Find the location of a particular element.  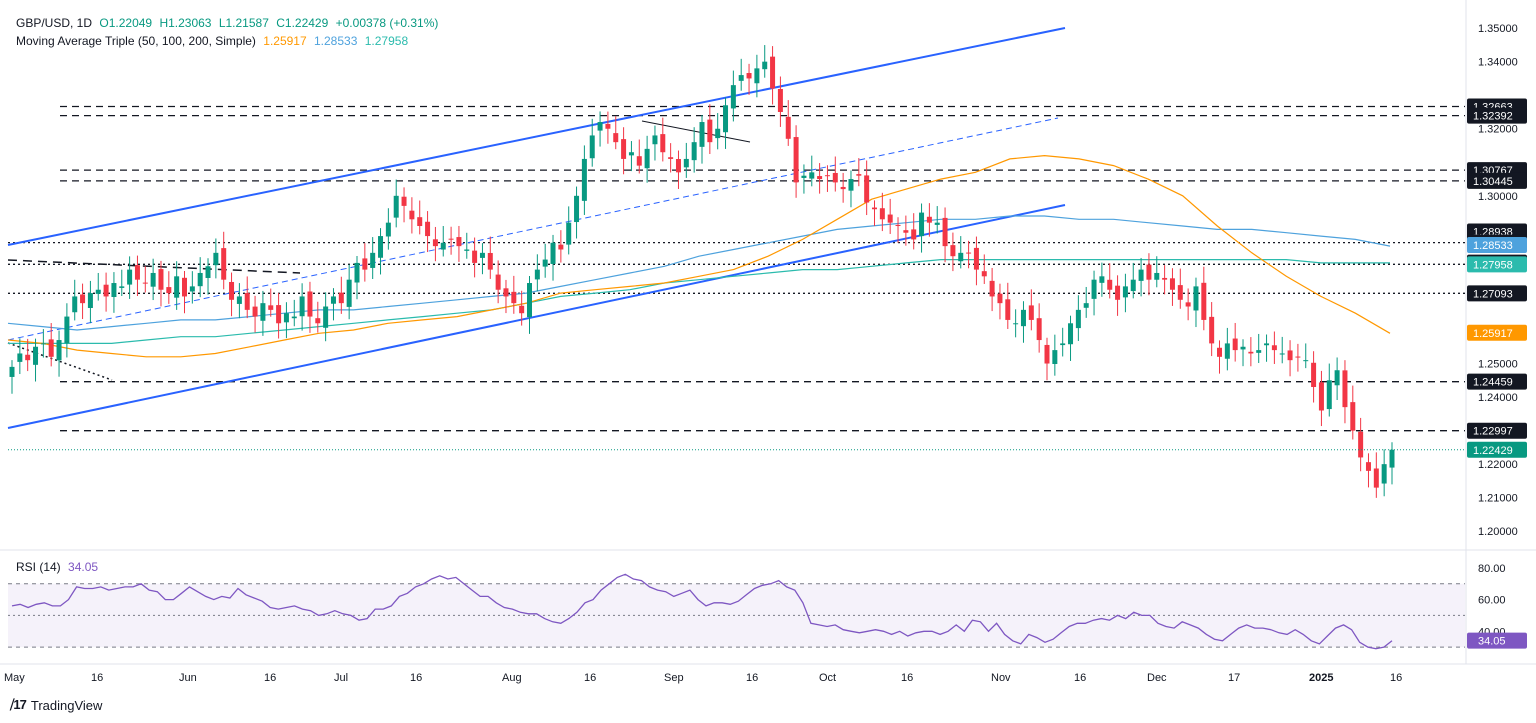

y-tick-label: 1.30000 is located at coordinates (1498, 197).